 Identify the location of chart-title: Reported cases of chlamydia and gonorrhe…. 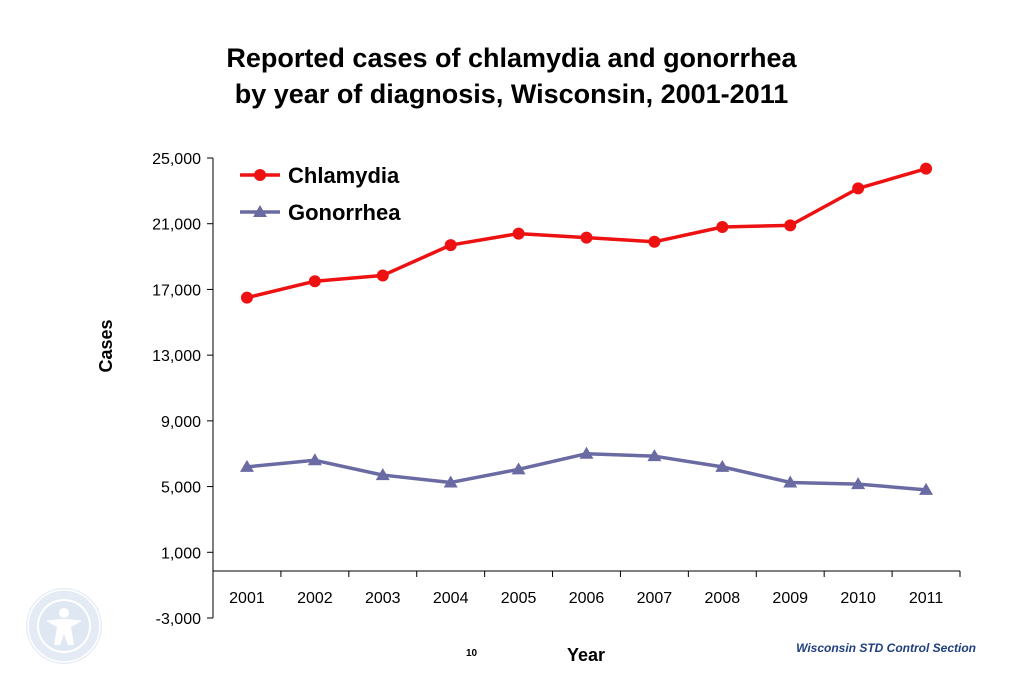
(511, 76).